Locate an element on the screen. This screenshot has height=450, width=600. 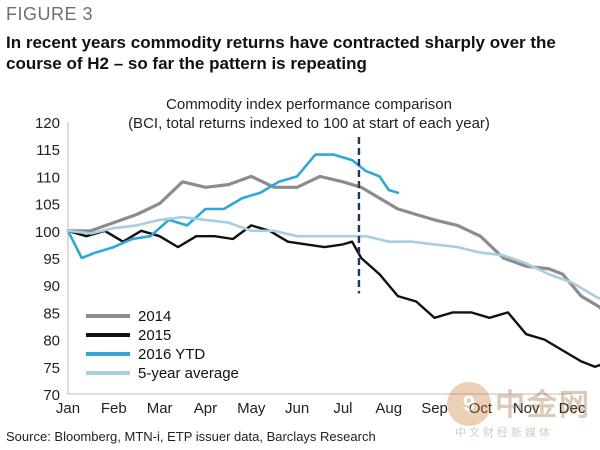
legend: 2014 2015 2016 YTD 5-year average is located at coordinates (162, 345).